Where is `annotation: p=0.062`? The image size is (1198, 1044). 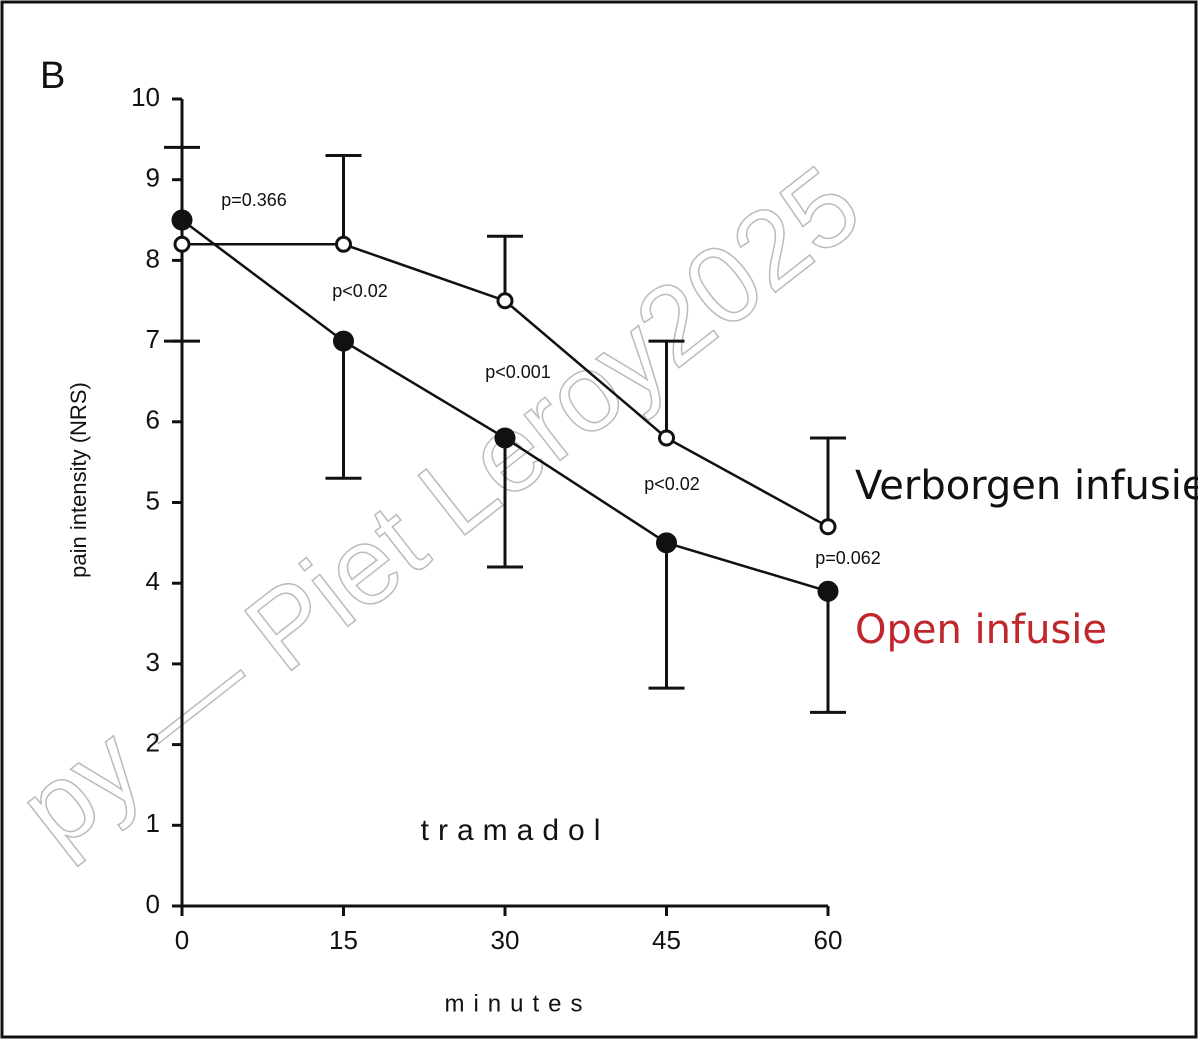
annotation: p=0.062 is located at coordinates (848, 558).